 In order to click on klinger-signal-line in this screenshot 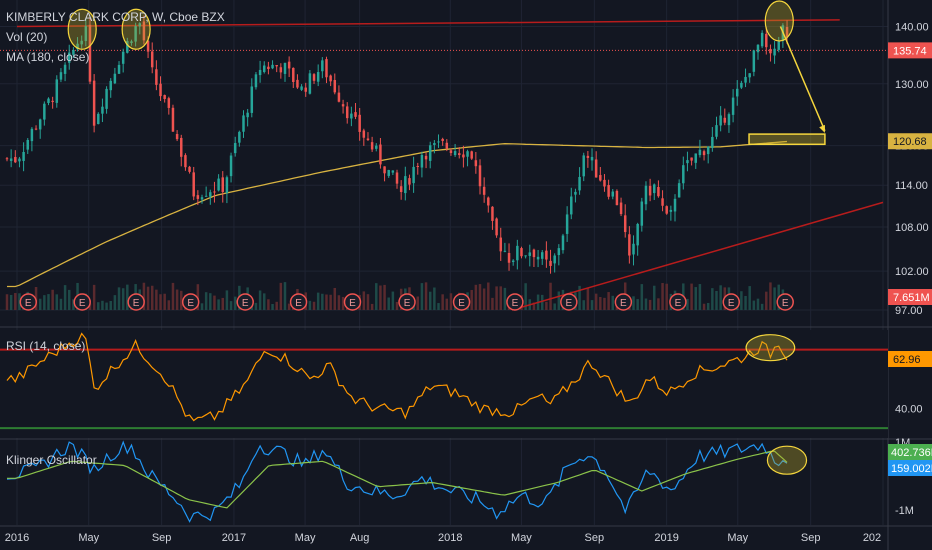, I will do `click(397, 479)`.